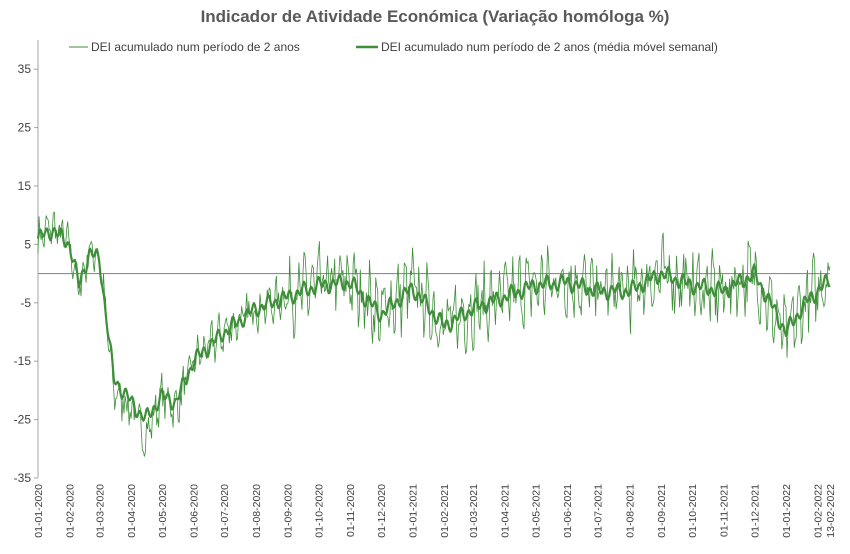 This screenshot has width=850, height=554. I want to click on y-axis: 35 25 15 5 -5 -15 -25 -35, so click(26, 262).